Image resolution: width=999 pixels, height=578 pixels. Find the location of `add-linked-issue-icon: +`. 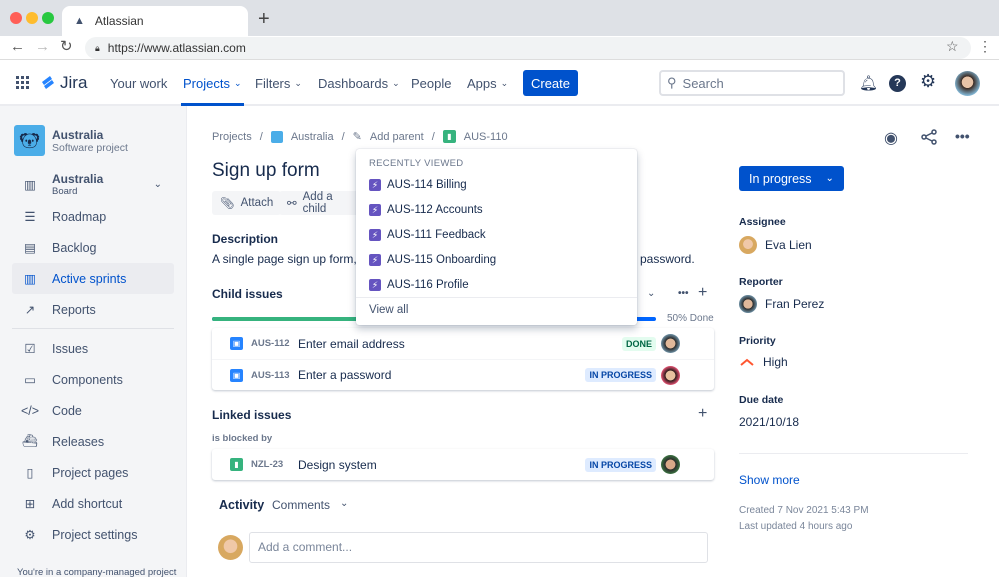

add-linked-issue-icon: + is located at coordinates (703, 413).